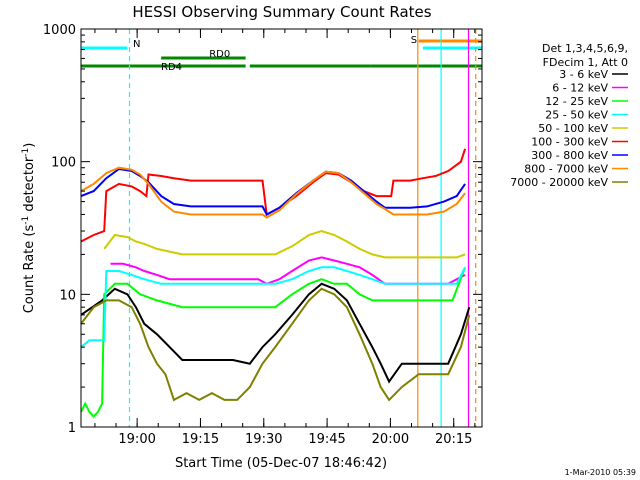 This screenshot has height=480, width=640. I want to click on flag-label-s: S, so click(414, 40).